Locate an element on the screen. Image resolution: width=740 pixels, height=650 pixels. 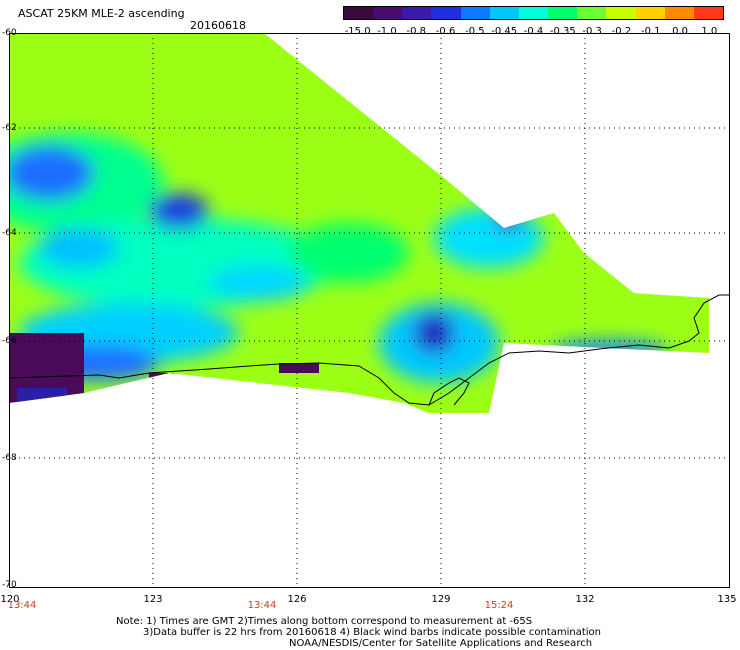
map-date: 20160618 is located at coordinates (218, 25).